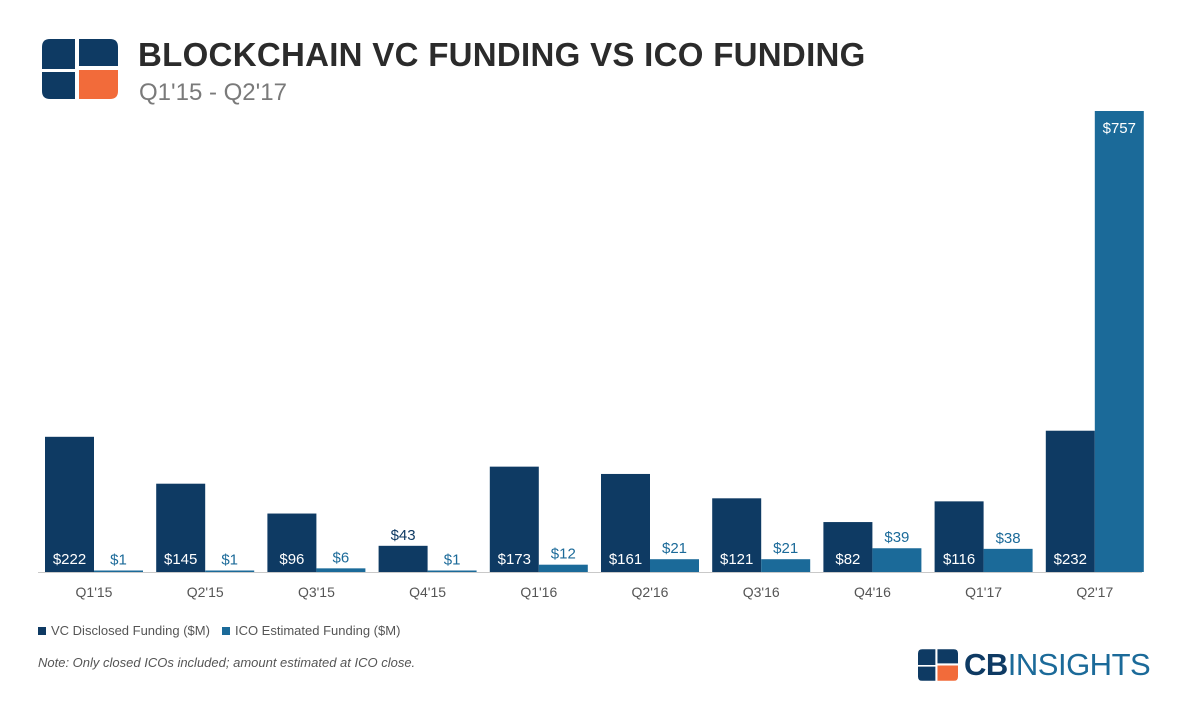 This screenshot has height=717, width=1200. What do you see at coordinates (1070, 559) in the screenshot?
I see `data-label-vc-9: $232` at bounding box center [1070, 559].